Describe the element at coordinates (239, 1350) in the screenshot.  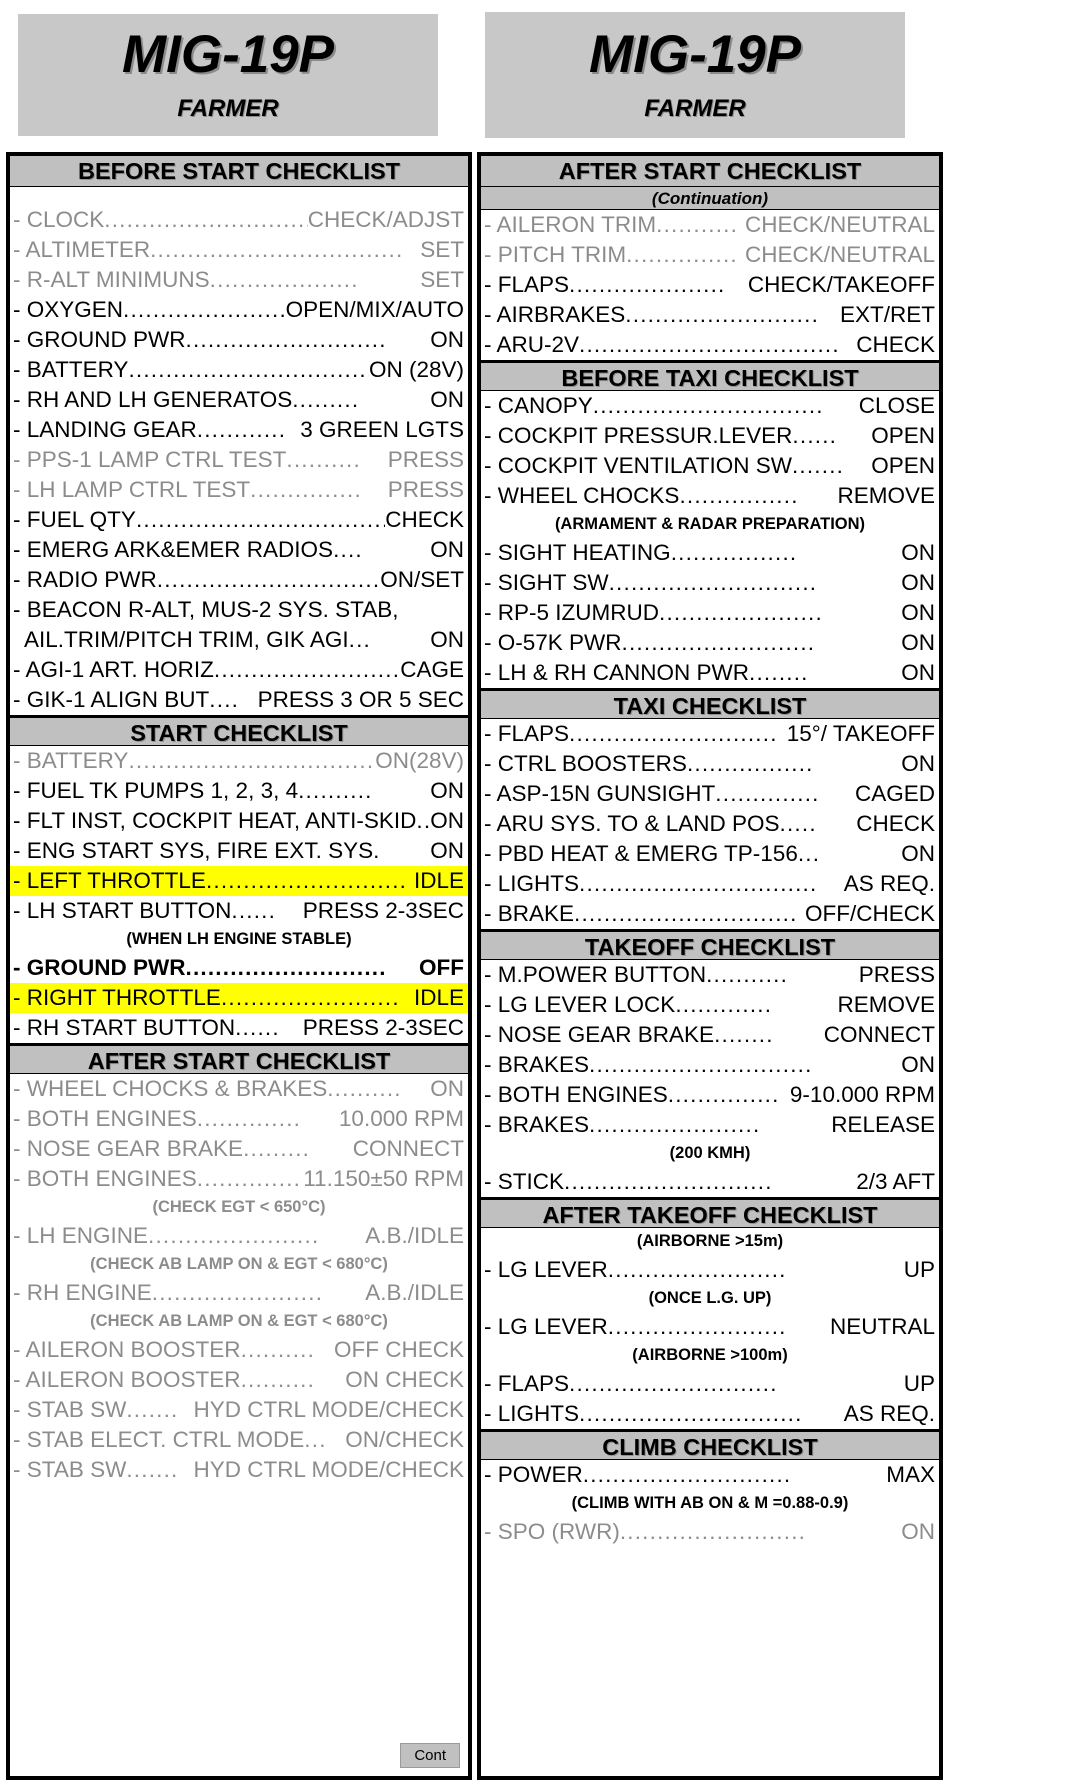
I see `checklist-item: - AILERON BOOSTER.......... OFF CHECK` at that location.